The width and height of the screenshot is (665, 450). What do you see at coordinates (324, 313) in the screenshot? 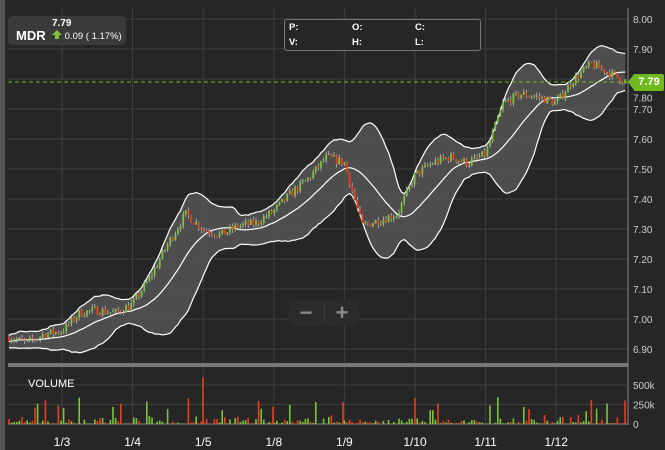
I see `zoom-controls: − +` at bounding box center [324, 313].